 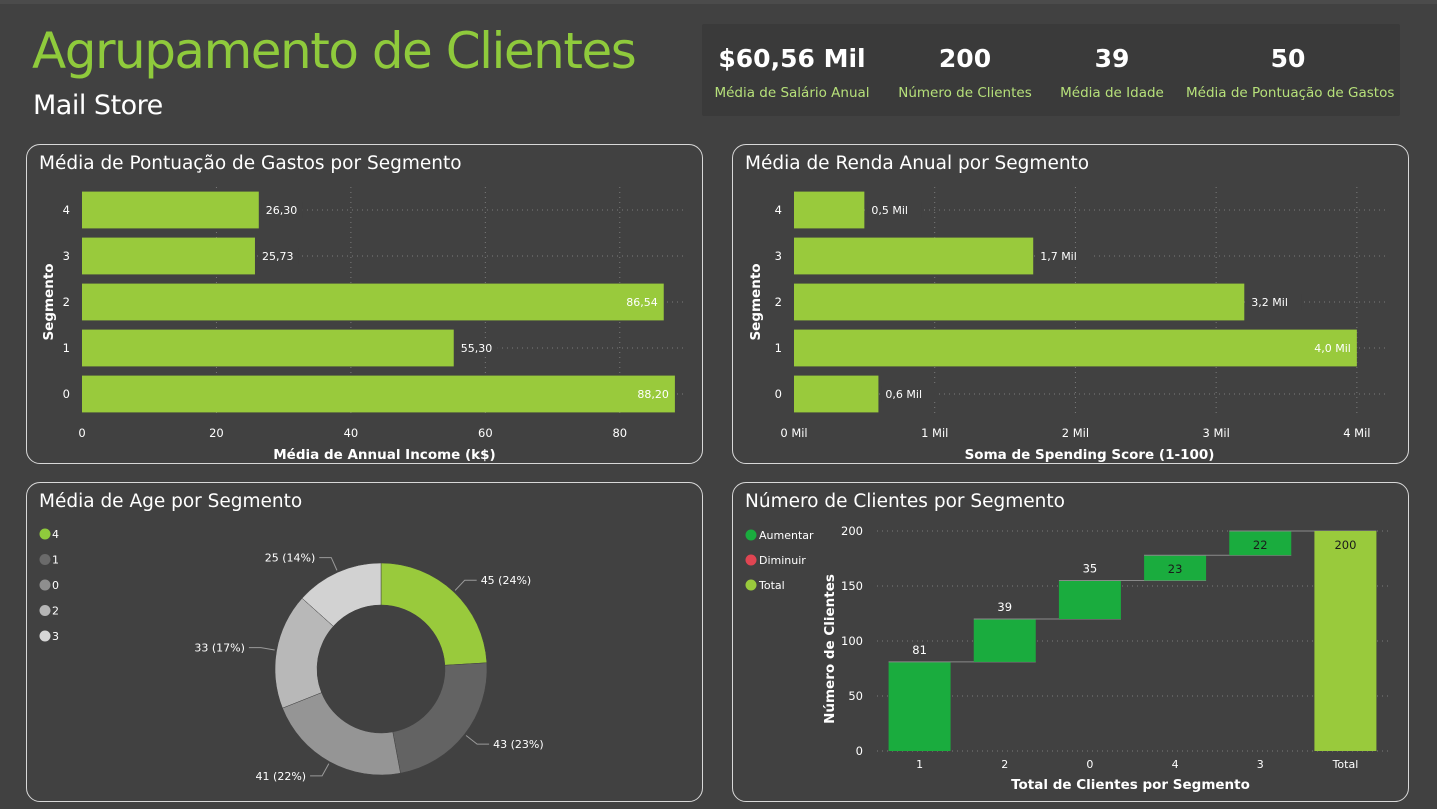 I want to click on x-tick-label: 1, so click(x=919, y=764).